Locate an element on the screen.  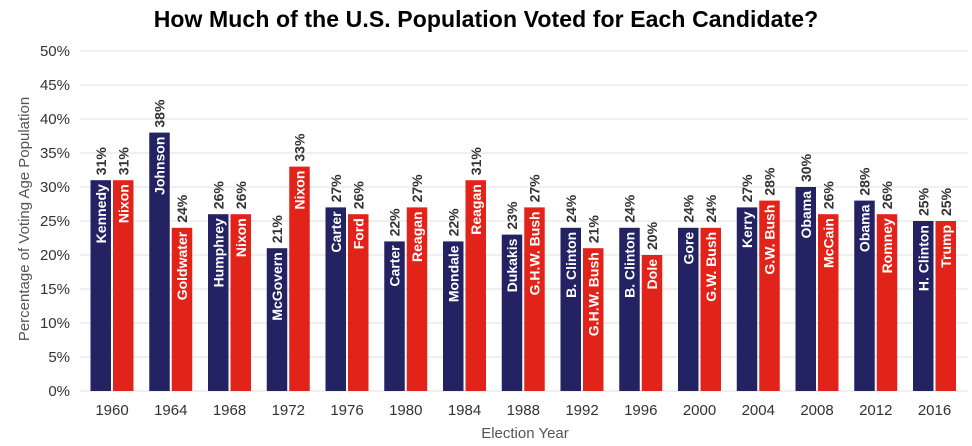
x-tick-label: 2008 is located at coordinates (816, 410).